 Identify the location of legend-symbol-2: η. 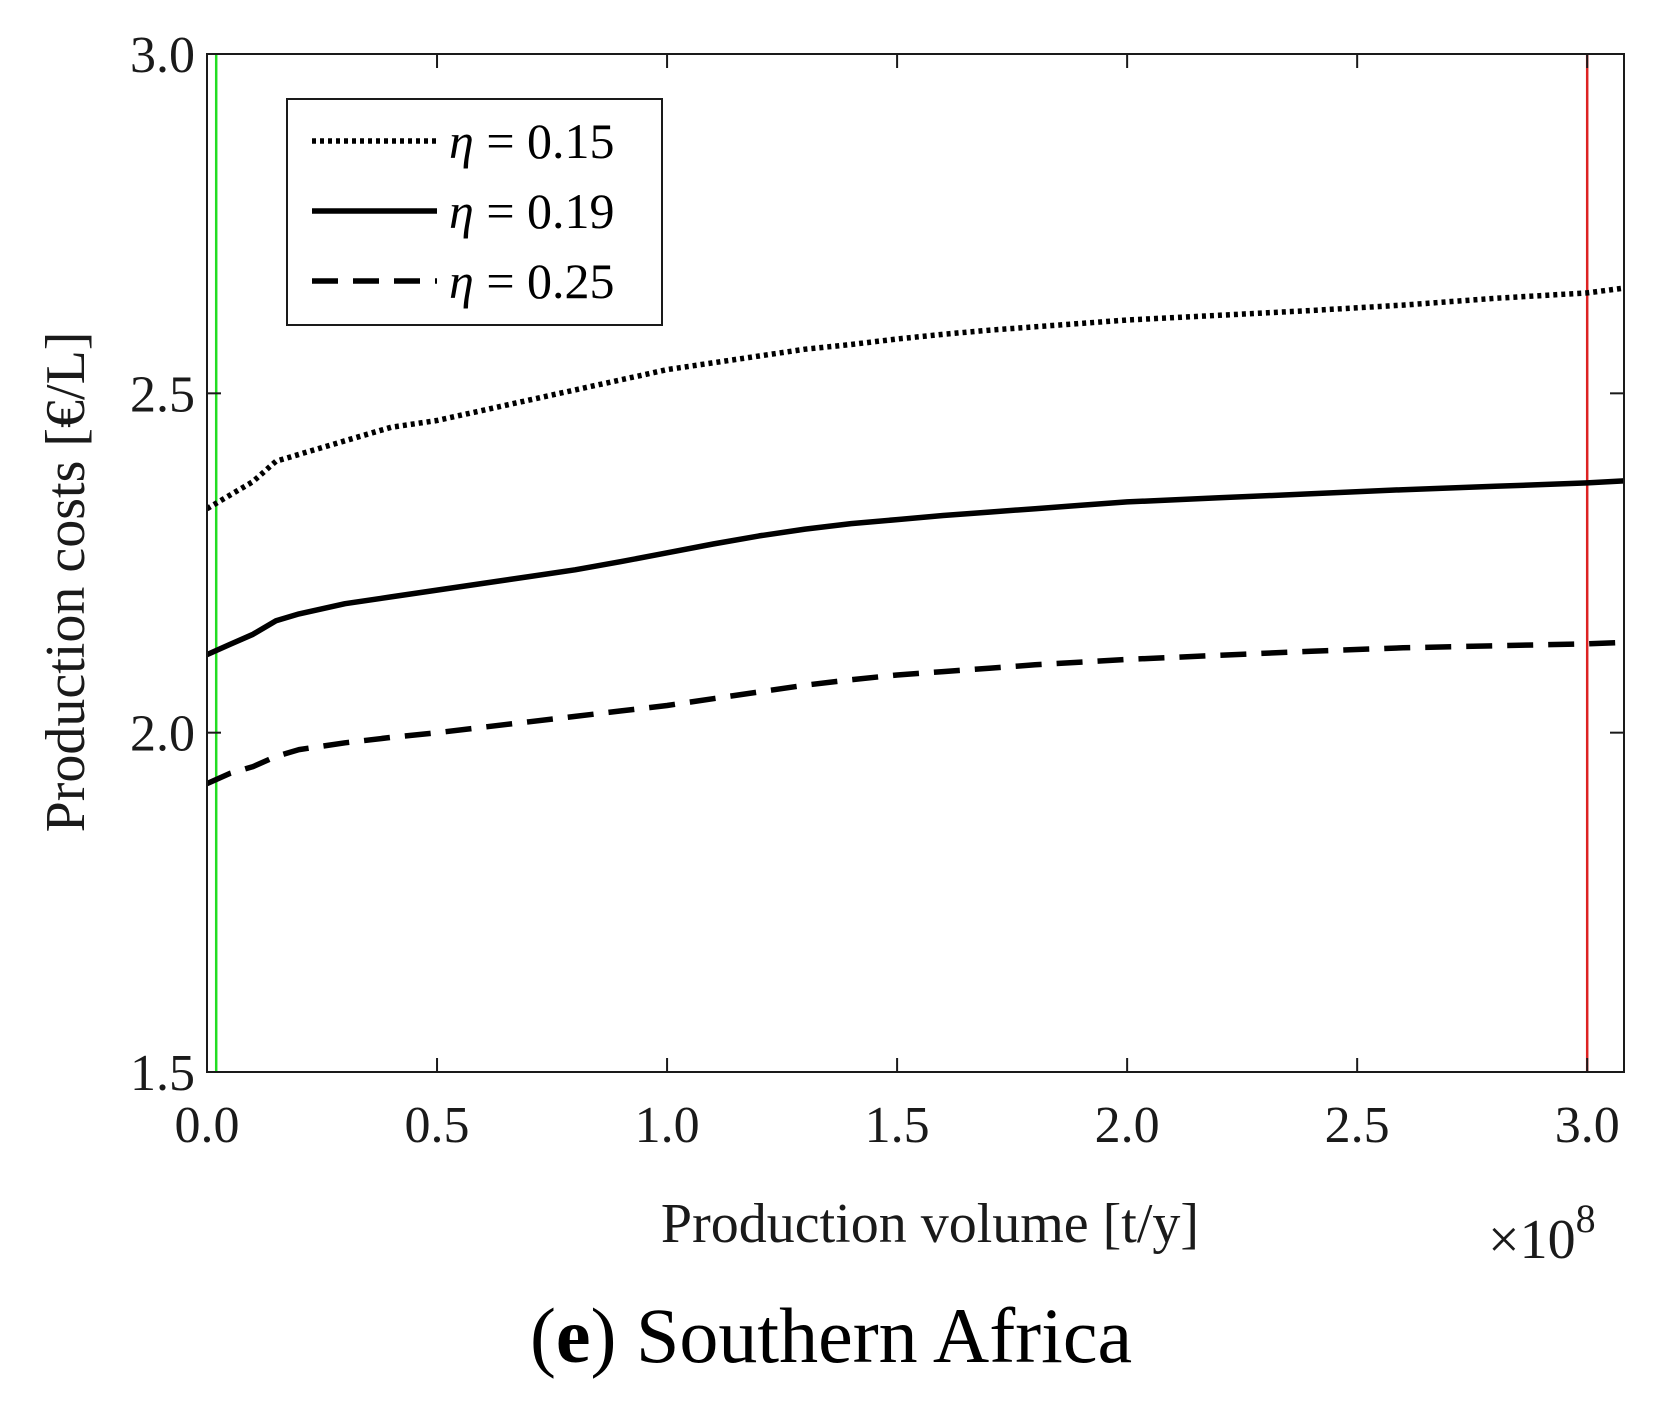
(461, 211).